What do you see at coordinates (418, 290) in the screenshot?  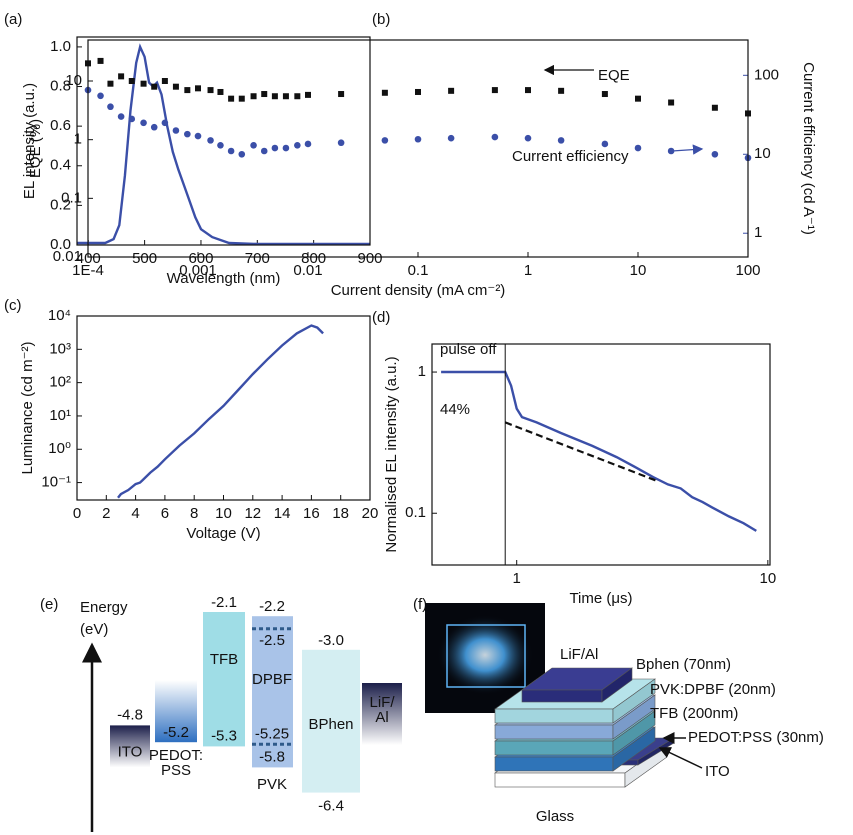 I see `x-axis-label: Current density (mA cm⁻²)` at bounding box center [418, 290].